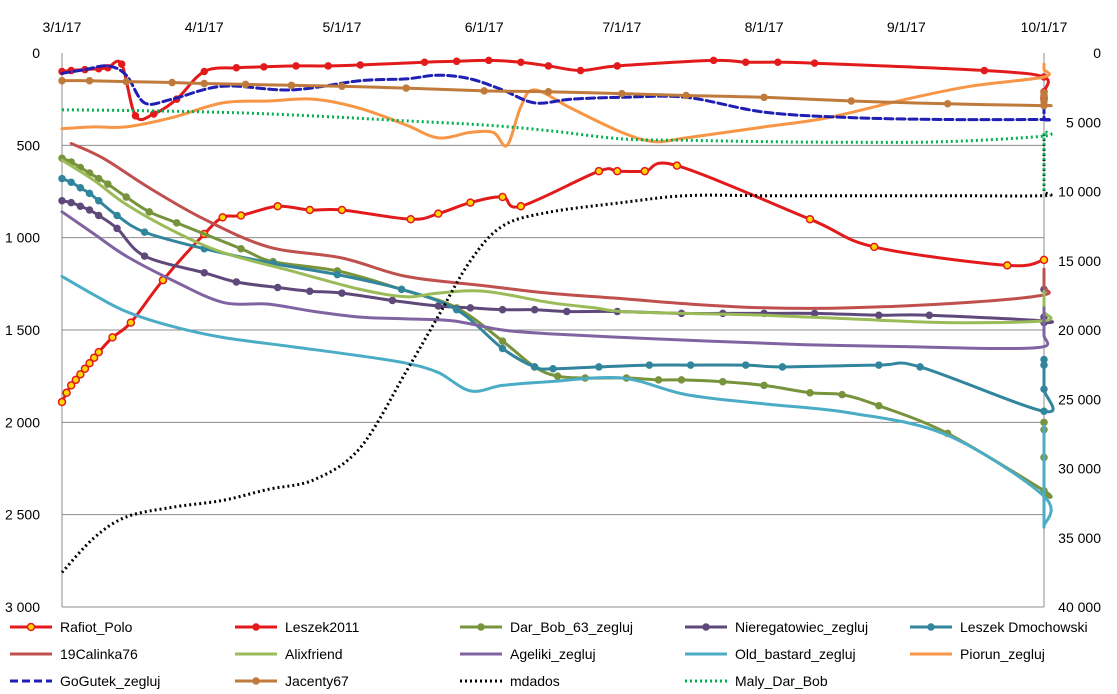 This screenshot has width=1117, height=694. What do you see at coordinates (781, 681) in the screenshot?
I see `legend-label: Maly_Dar_Bob` at bounding box center [781, 681].